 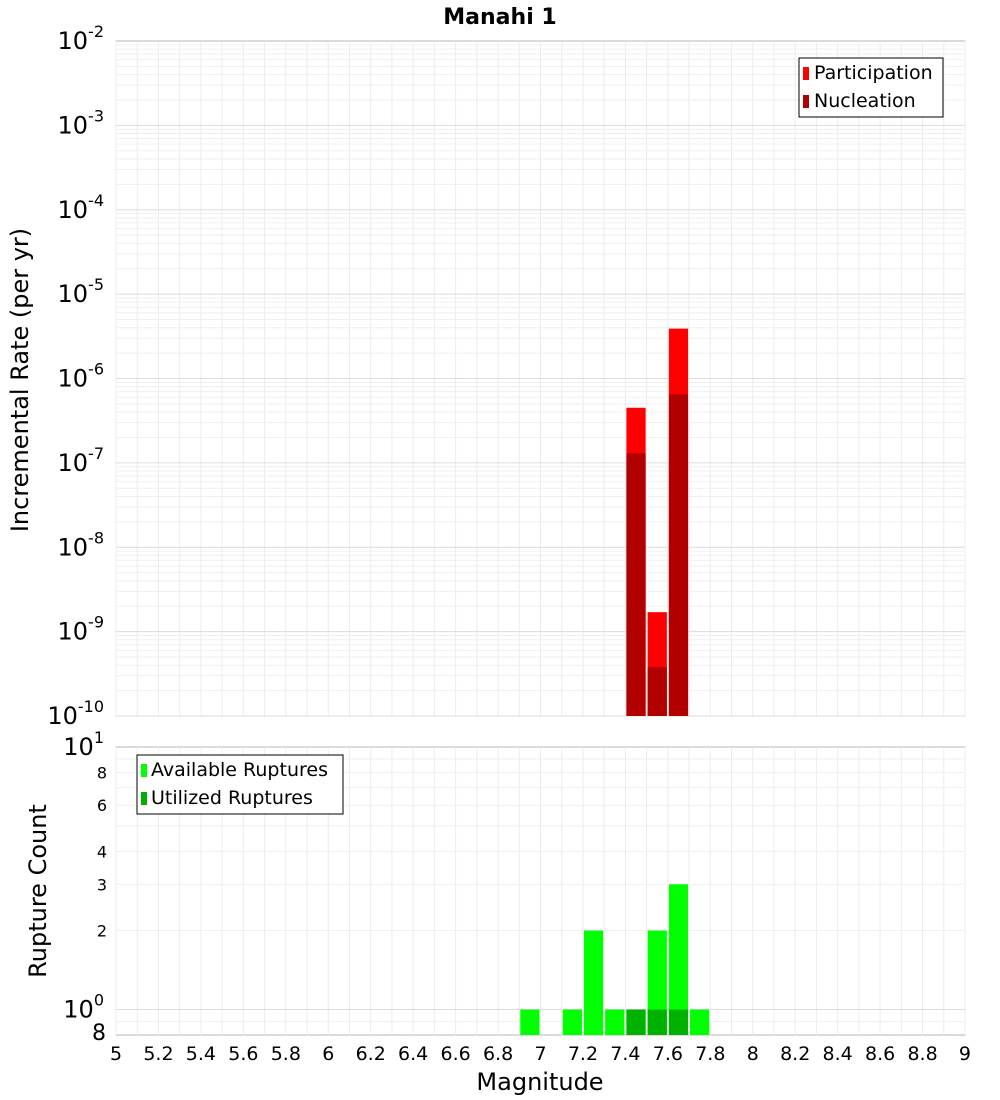 What do you see at coordinates (499, 17) in the screenshot?
I see `chart-title: Manahi 1` at bounding box center [499, 17].